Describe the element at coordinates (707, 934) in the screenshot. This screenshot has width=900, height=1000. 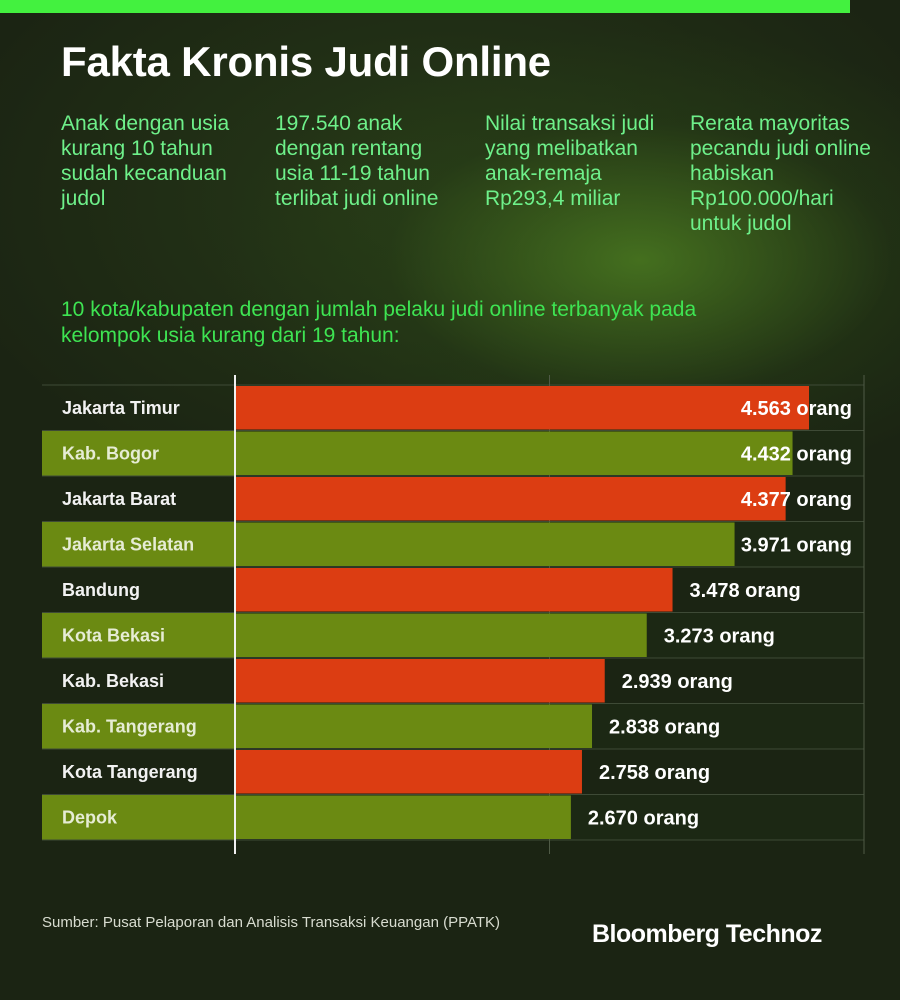
I see `brand-logo: Bloomberg Technoz` at that location.